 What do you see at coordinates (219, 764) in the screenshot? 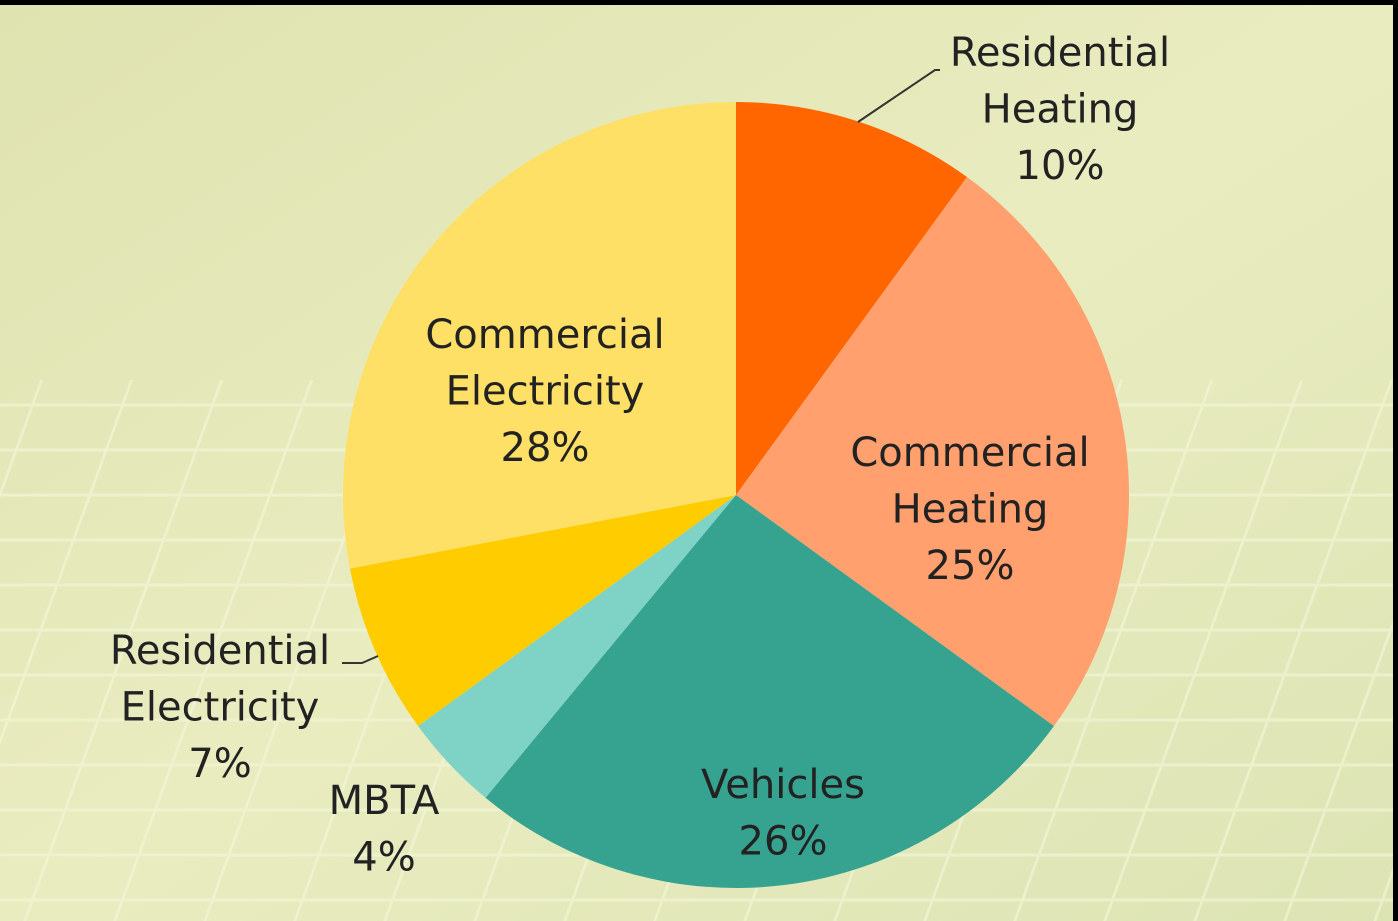
I see `value-label: 7%` at bounding box center [219, 764].